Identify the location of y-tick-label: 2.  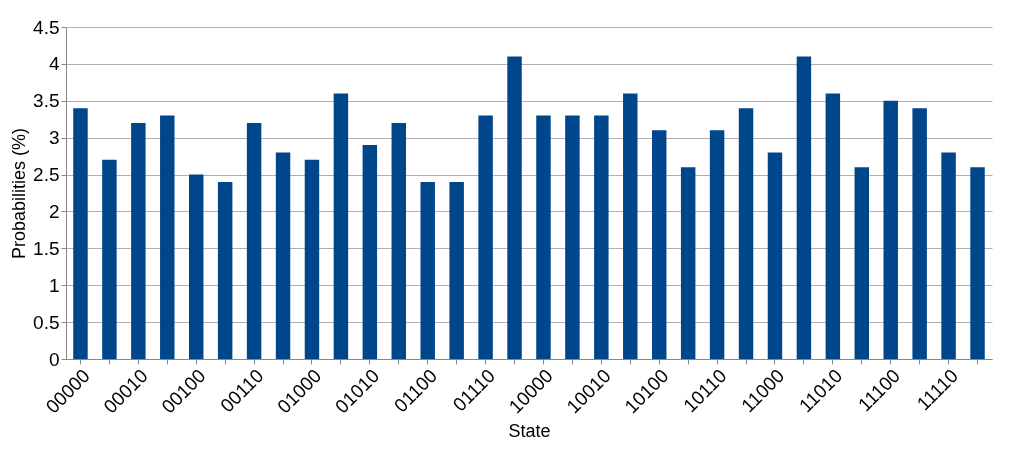
(54, 211).